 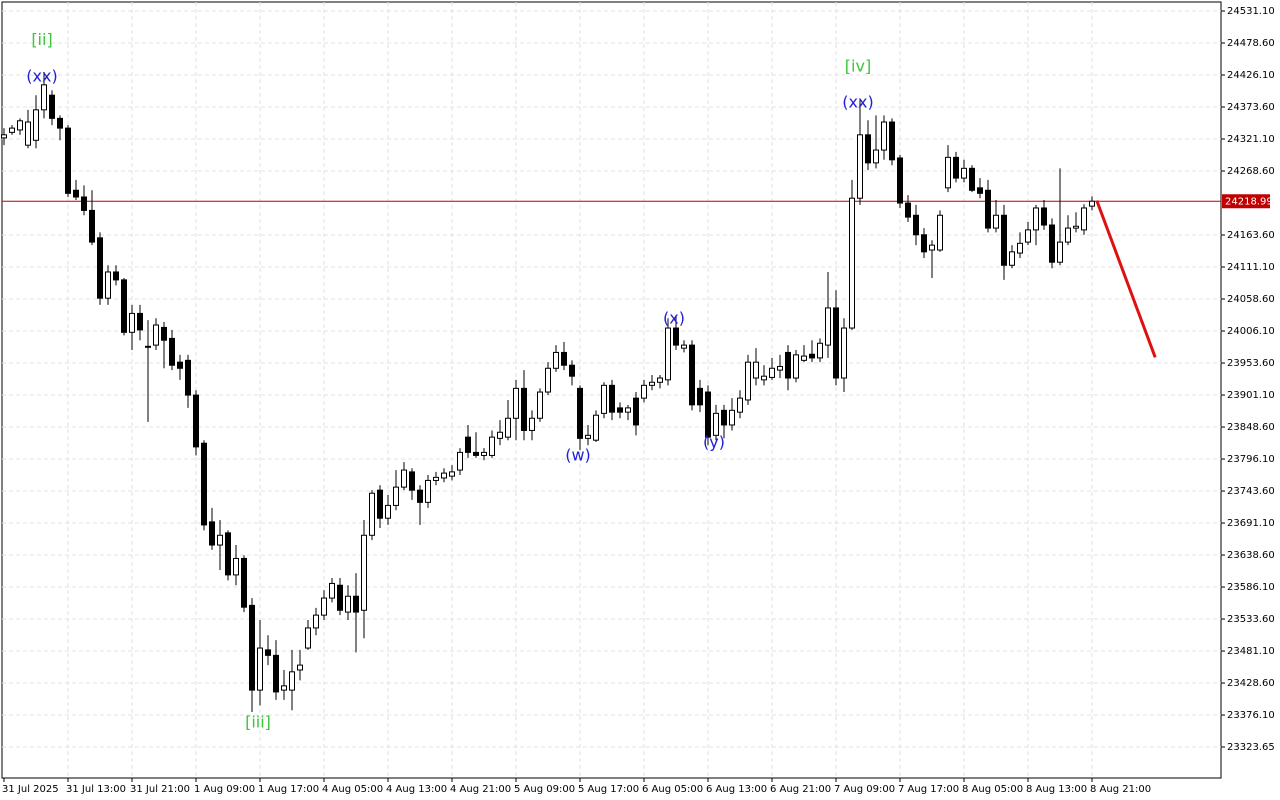 What do you see at coordinates (1251, 587) in the screenshot?
I see `y-tick-label: 23586.10` at bounding box center [1251, 587].